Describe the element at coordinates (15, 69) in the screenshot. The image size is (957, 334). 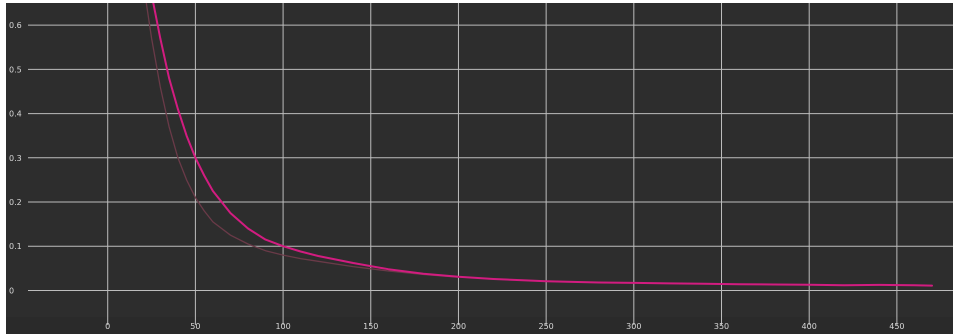
I see `y-tick-label-0.5: 0.5` at that location.